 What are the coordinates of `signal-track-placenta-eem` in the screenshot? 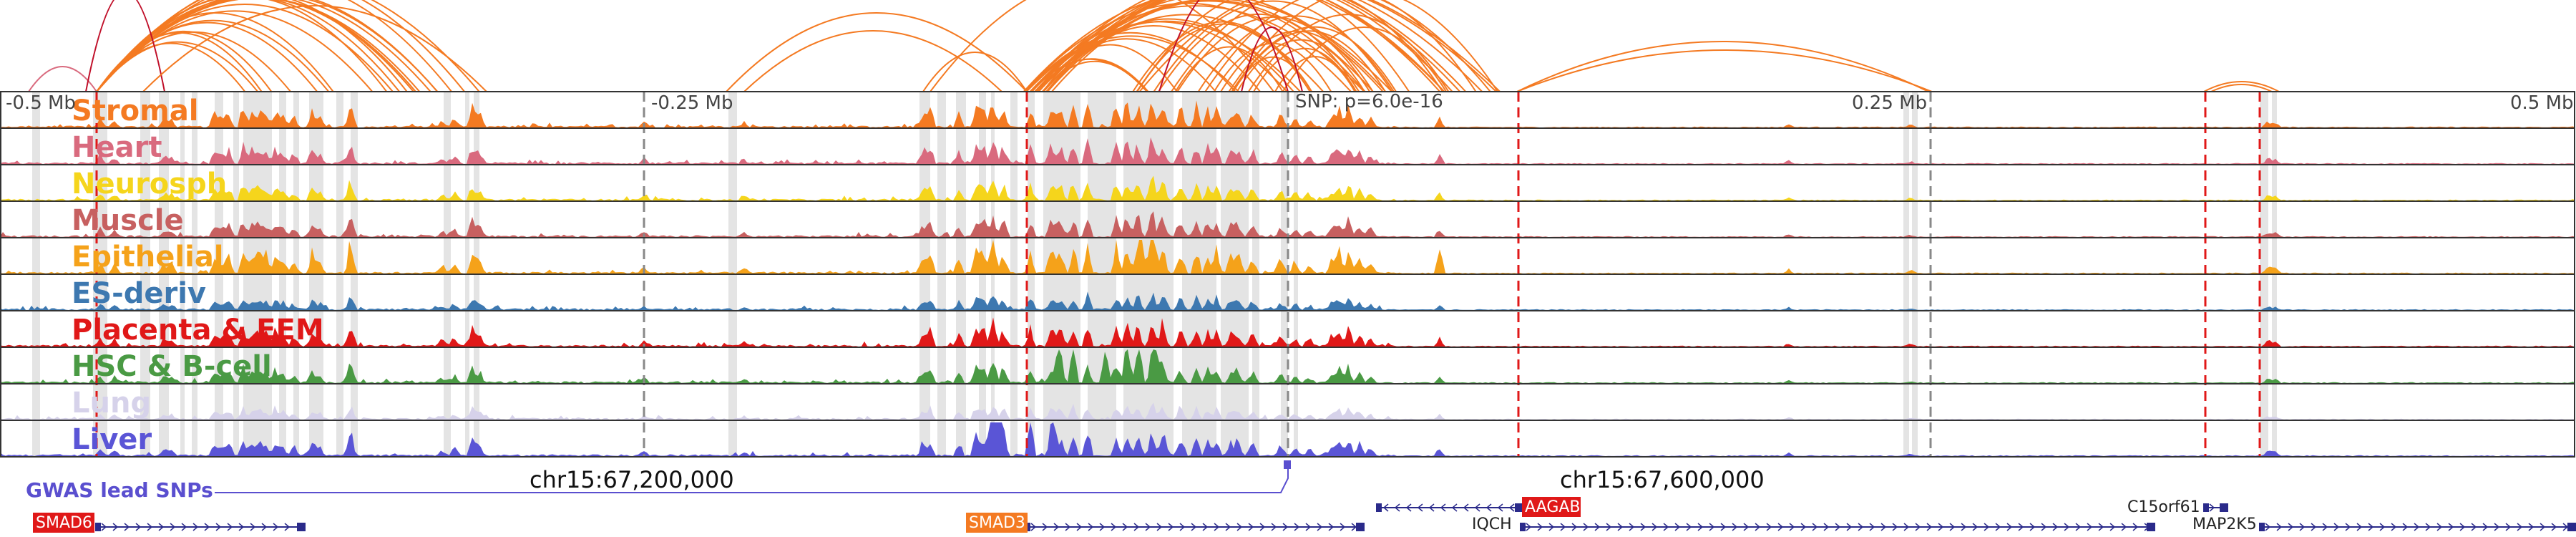 It's located at (1287, 332).